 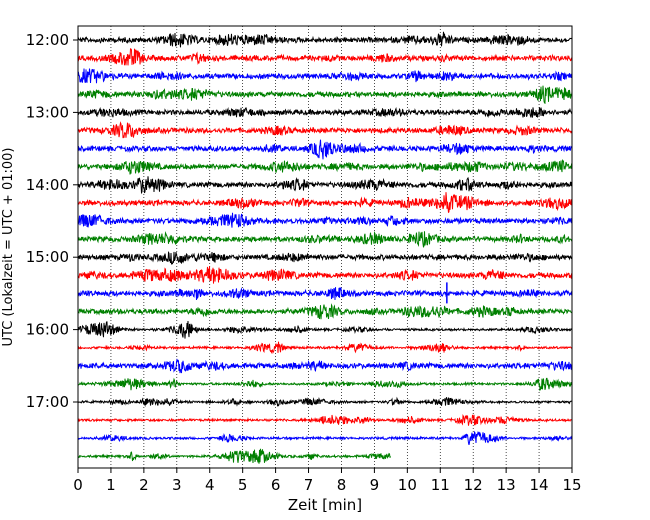 I want to click on y-axis-label: UTC (Lokalzeit = UTC + 01:00), so click(x=8, y=247).